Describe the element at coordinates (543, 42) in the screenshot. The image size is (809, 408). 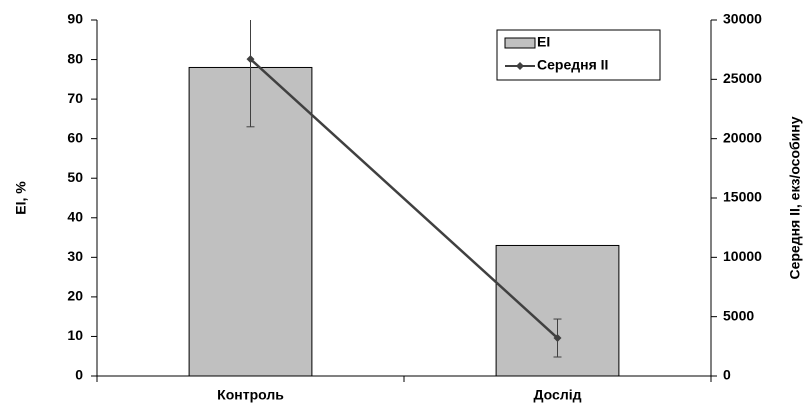
I see `legend-label: EI` at that location.